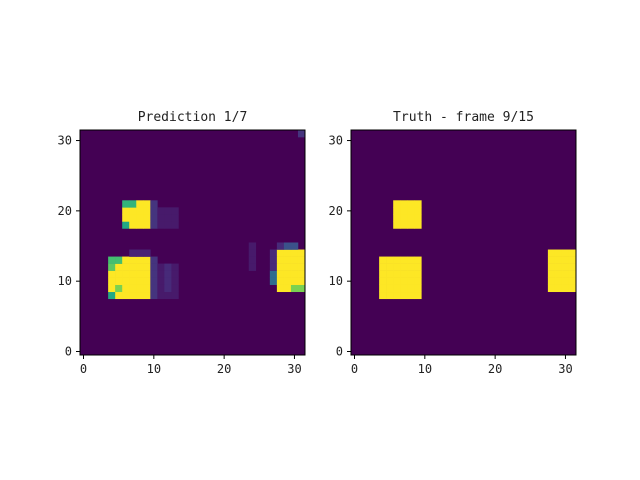 The image size is (640, 480). I want to click on y-tick-label: 30, so click(65, 141).